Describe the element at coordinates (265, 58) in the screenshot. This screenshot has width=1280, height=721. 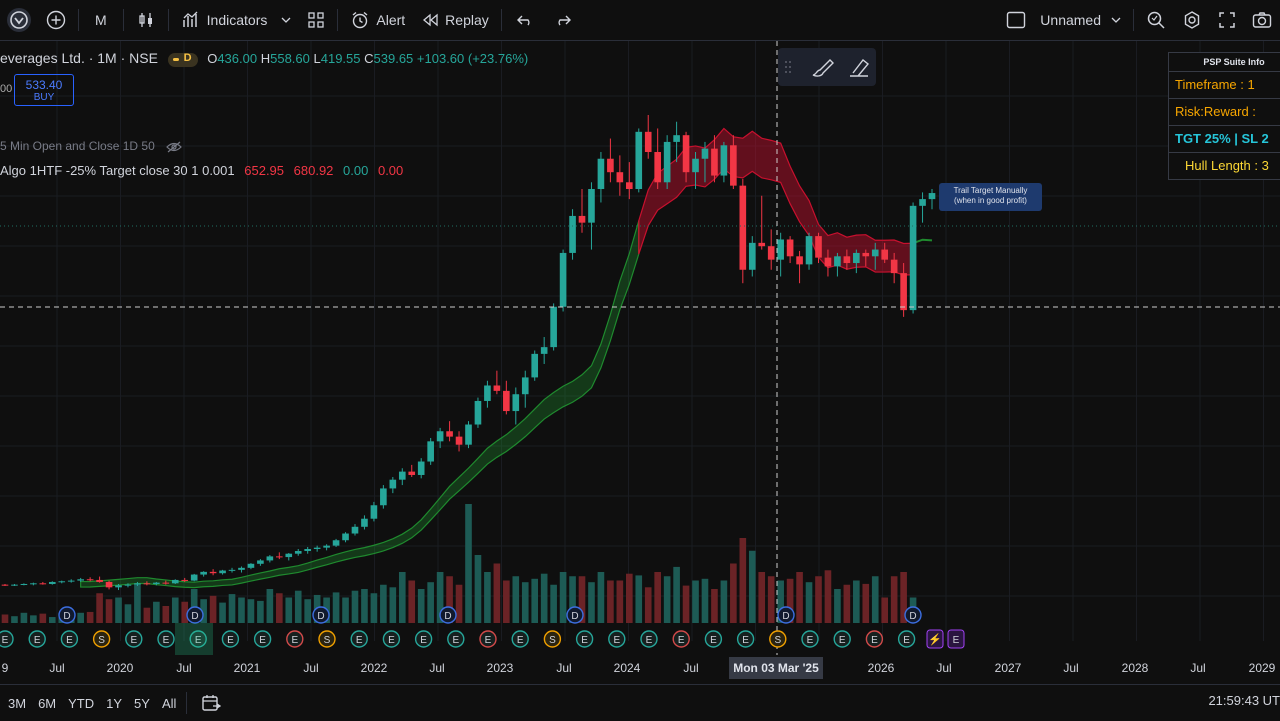
I see `high-label: H` at that location.